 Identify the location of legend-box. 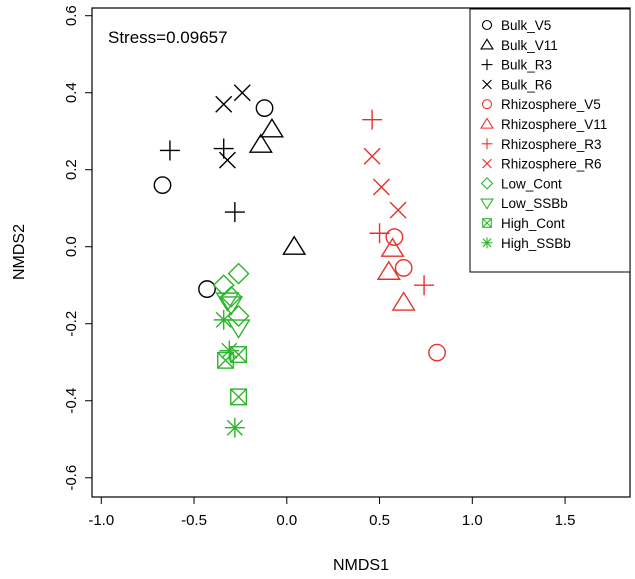
(550, 140).